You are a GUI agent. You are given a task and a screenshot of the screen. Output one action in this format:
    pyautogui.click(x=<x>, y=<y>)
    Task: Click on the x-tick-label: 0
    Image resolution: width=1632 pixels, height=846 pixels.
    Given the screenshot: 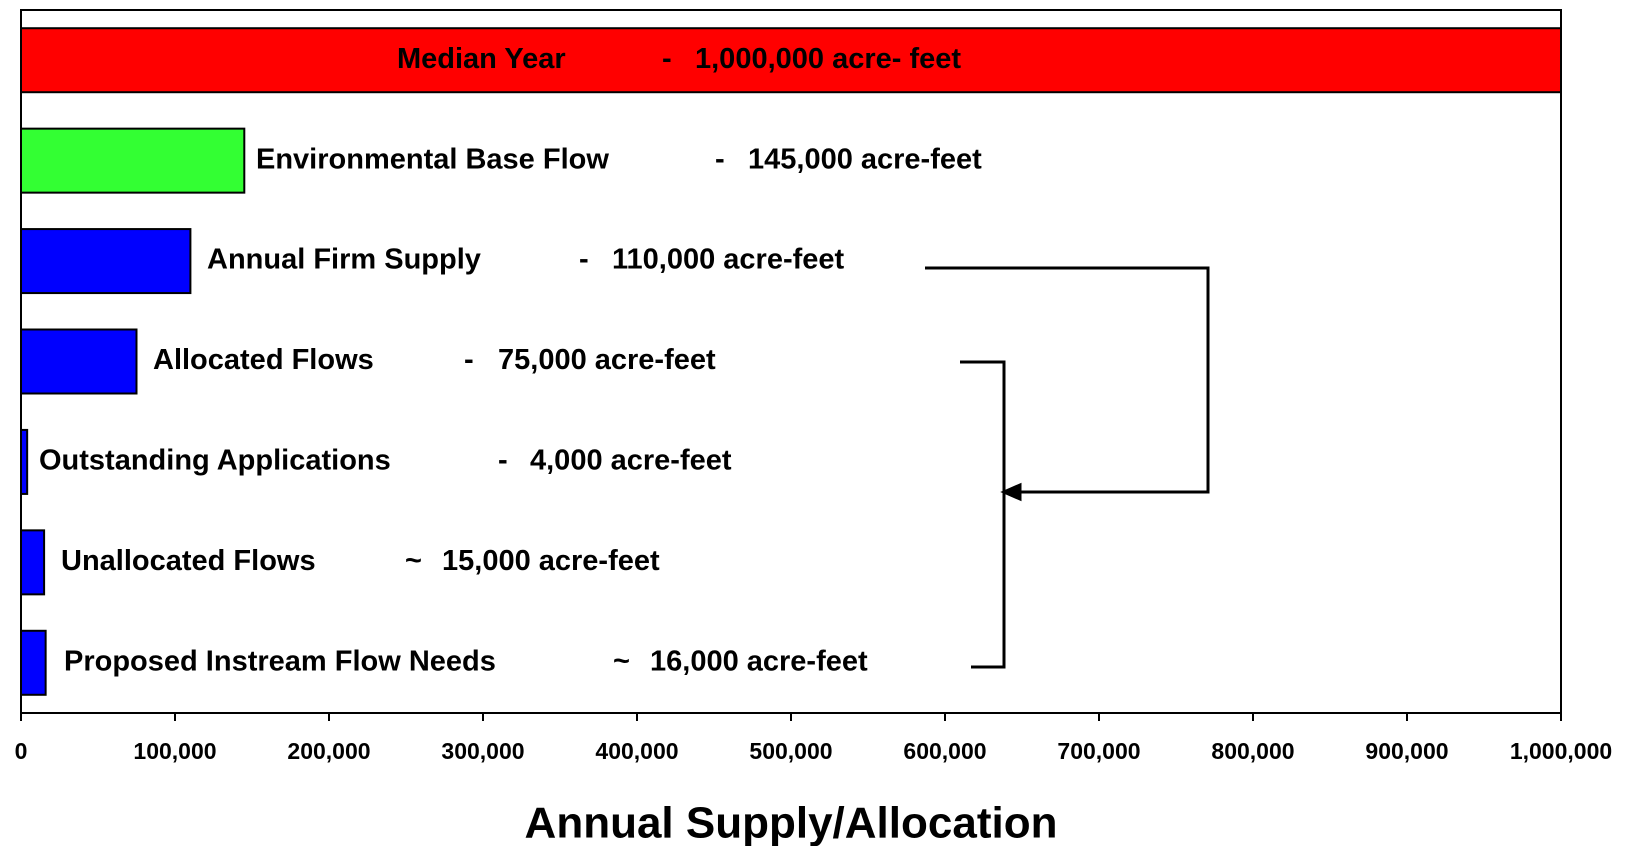 What is the action you would take?
    pyautogui.click(x=21, y=751)
    